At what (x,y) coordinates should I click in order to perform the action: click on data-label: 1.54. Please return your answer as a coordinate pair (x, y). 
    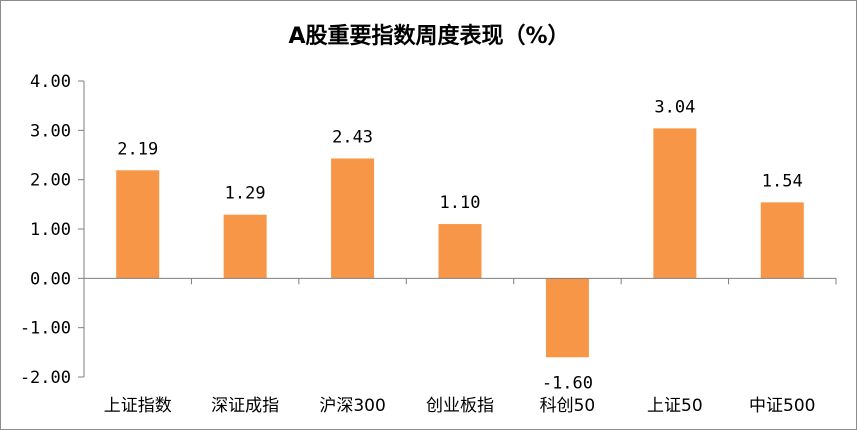
    Looking at the image, I should click on (782, 181).